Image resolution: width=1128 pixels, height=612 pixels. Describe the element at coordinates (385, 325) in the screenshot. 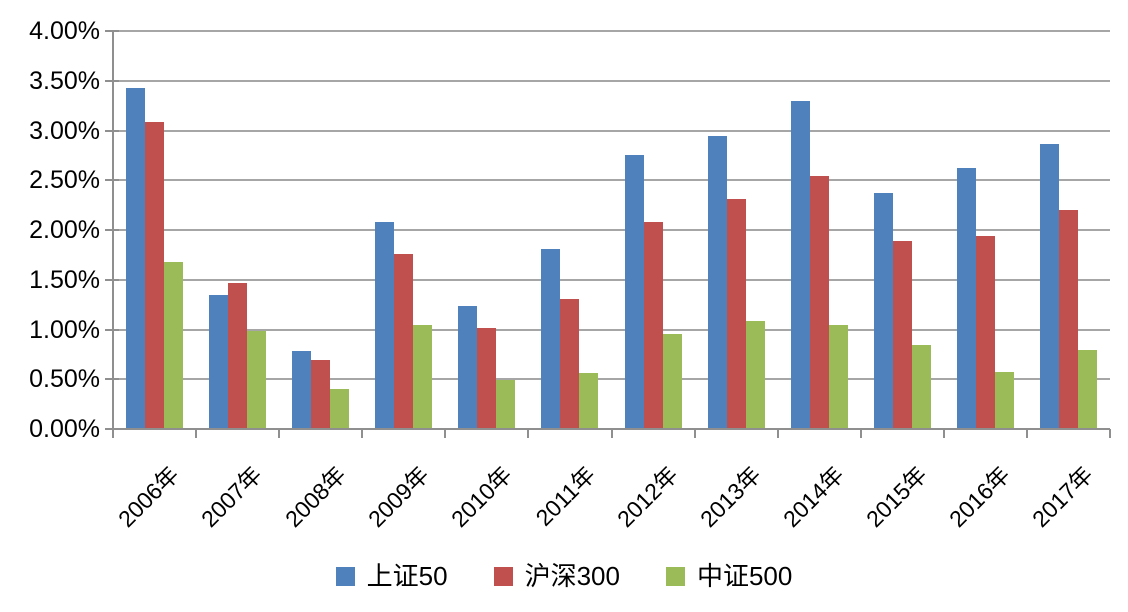

I see `bar-上证50-2009年` at that location.